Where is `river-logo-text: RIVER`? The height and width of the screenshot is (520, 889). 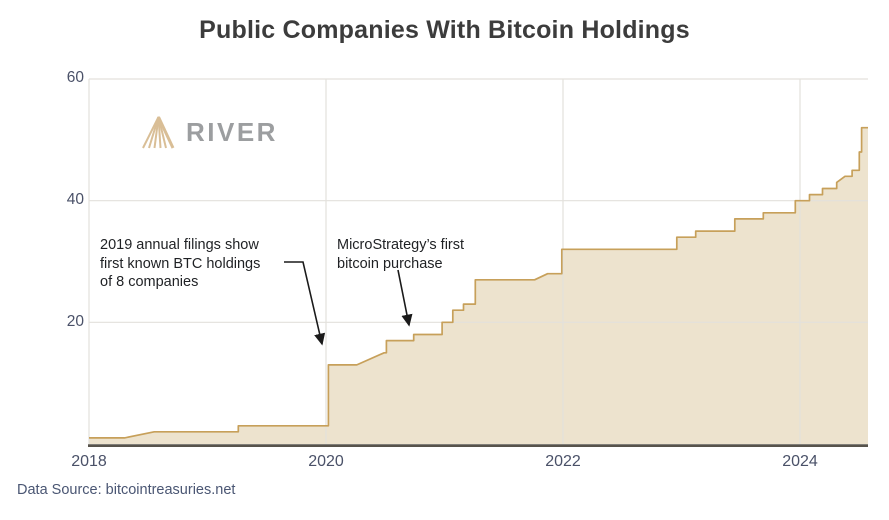
river-logo-text: RIVER is located at coordinates (232, 131).